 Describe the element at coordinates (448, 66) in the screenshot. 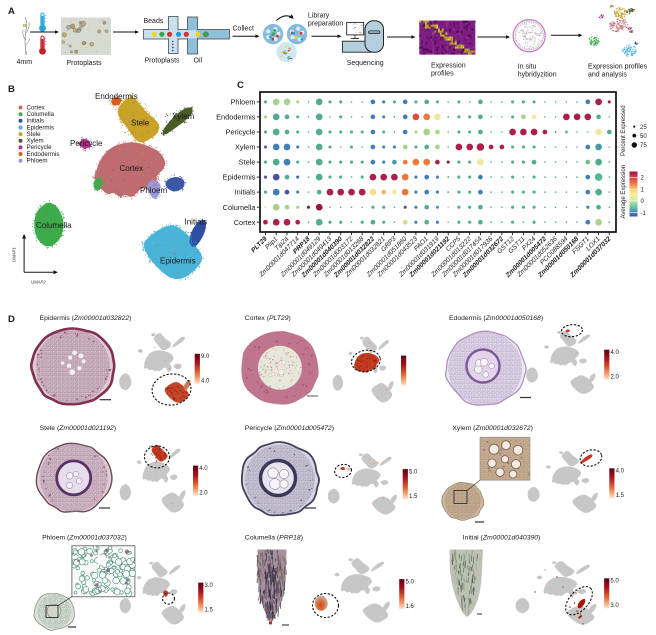

I see `svg-text: Expression` at that location.